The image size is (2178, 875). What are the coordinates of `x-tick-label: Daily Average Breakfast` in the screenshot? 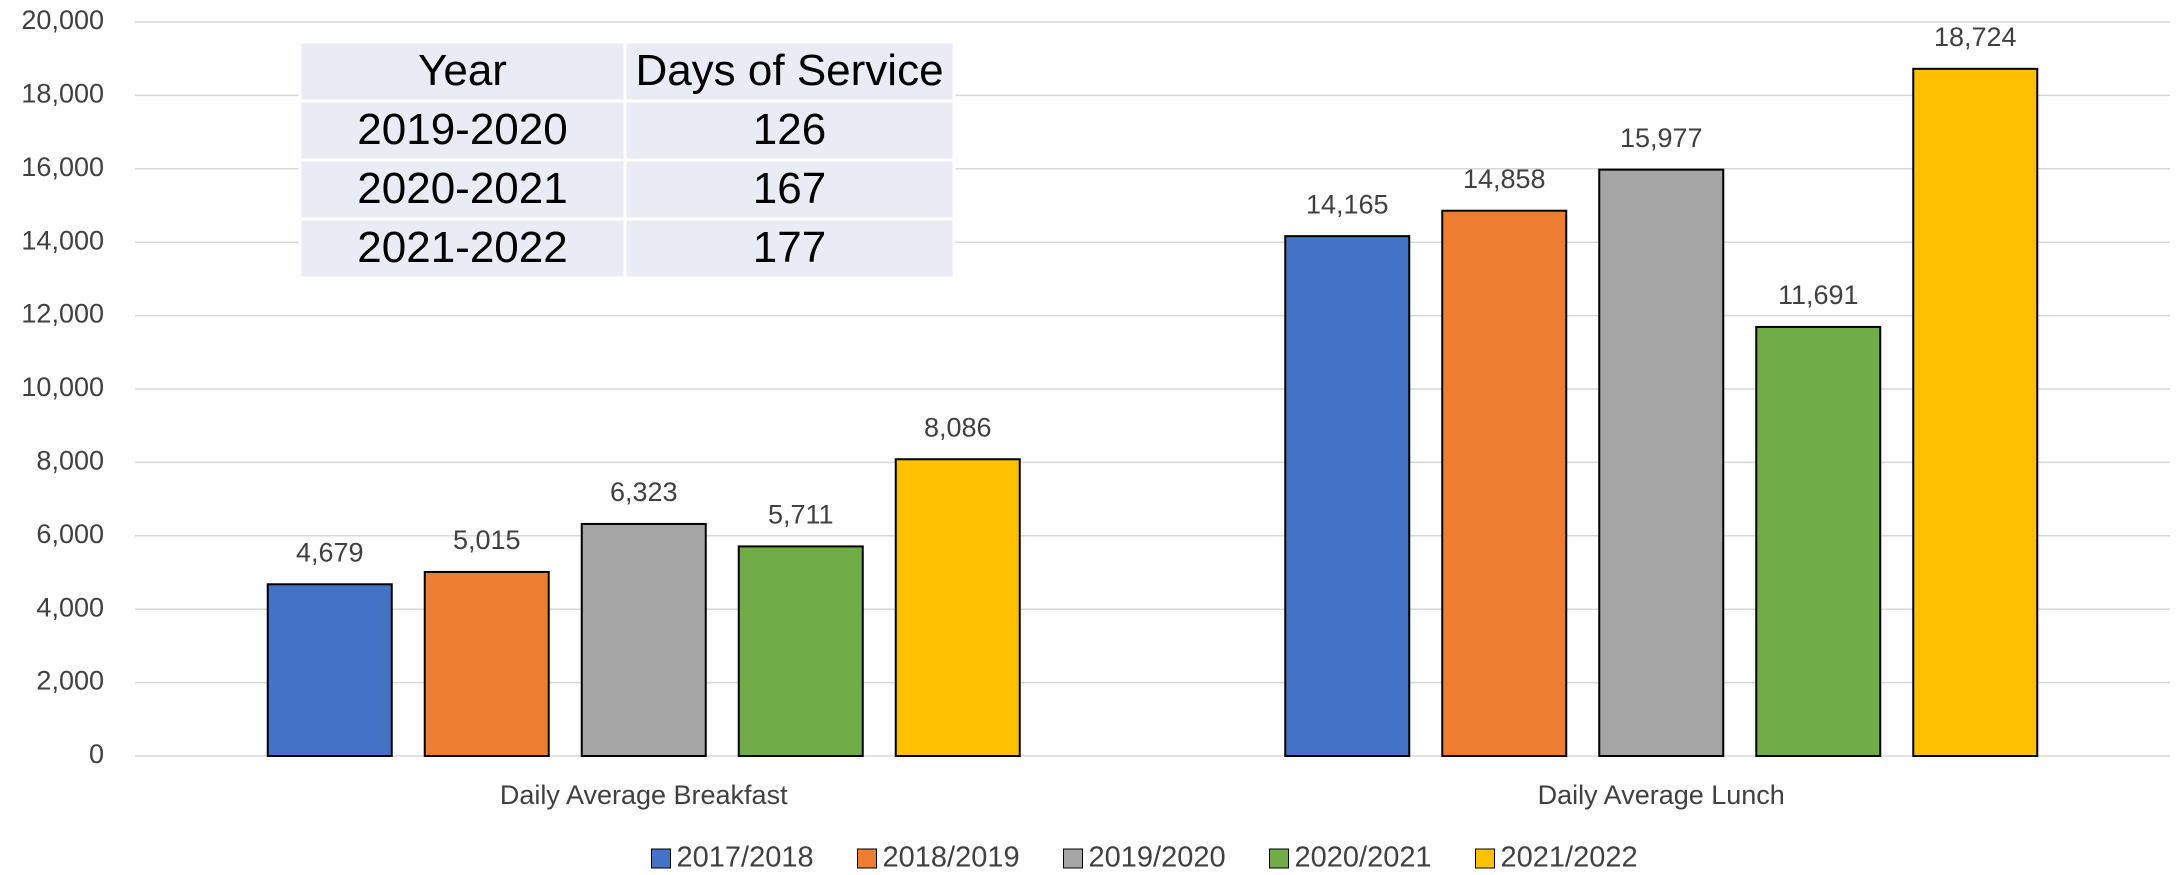 It's located at (644, 795).